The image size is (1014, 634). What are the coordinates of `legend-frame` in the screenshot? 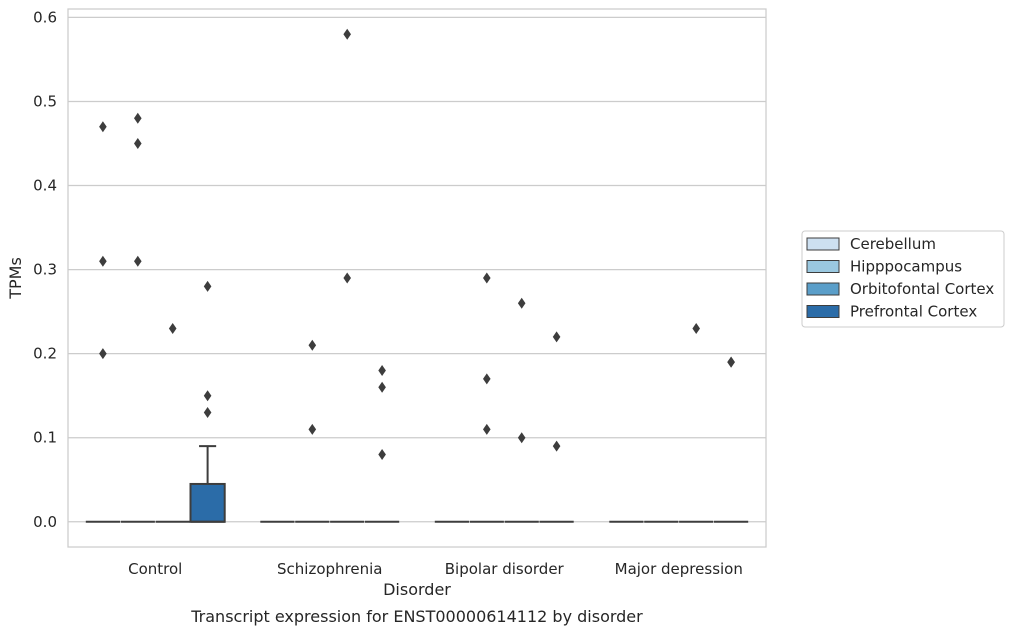 It's located at (903, 279).